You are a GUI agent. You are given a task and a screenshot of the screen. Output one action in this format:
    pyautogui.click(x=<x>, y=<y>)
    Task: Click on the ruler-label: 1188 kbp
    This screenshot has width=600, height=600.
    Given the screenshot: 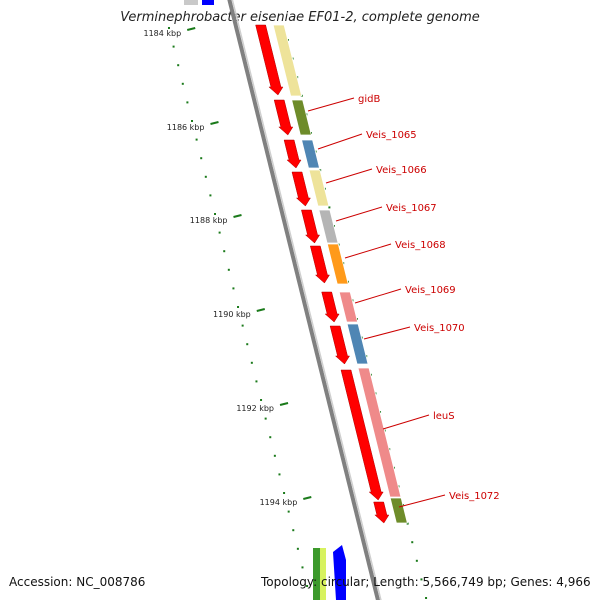 What is the action you would take?
    pyautogui.click(x=209, y=220)
    